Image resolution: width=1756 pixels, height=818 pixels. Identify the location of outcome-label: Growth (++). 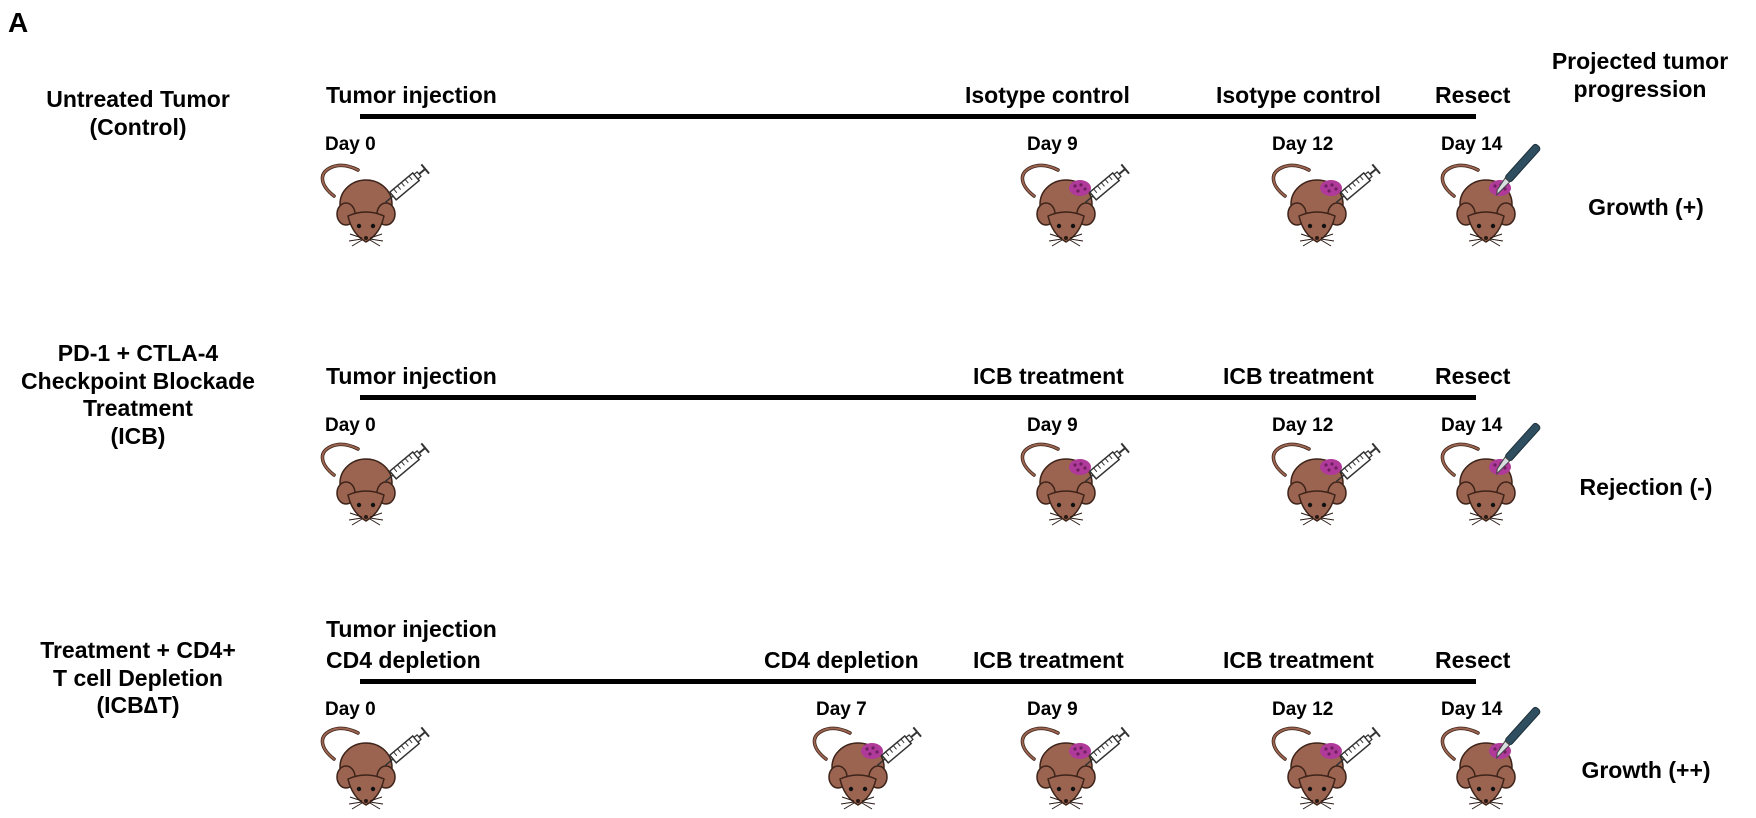
(1646, 770).